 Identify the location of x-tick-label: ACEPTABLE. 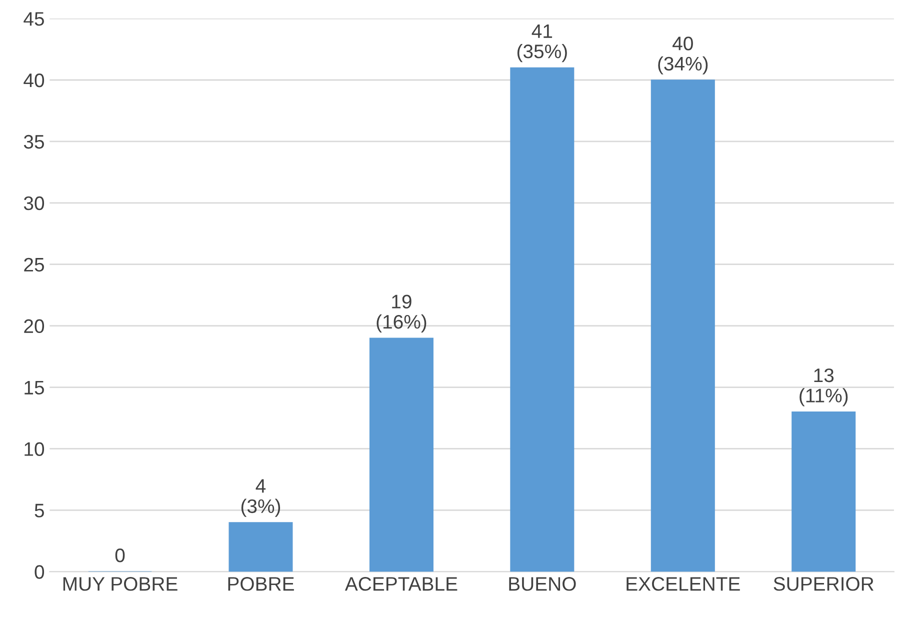
(401, 584).